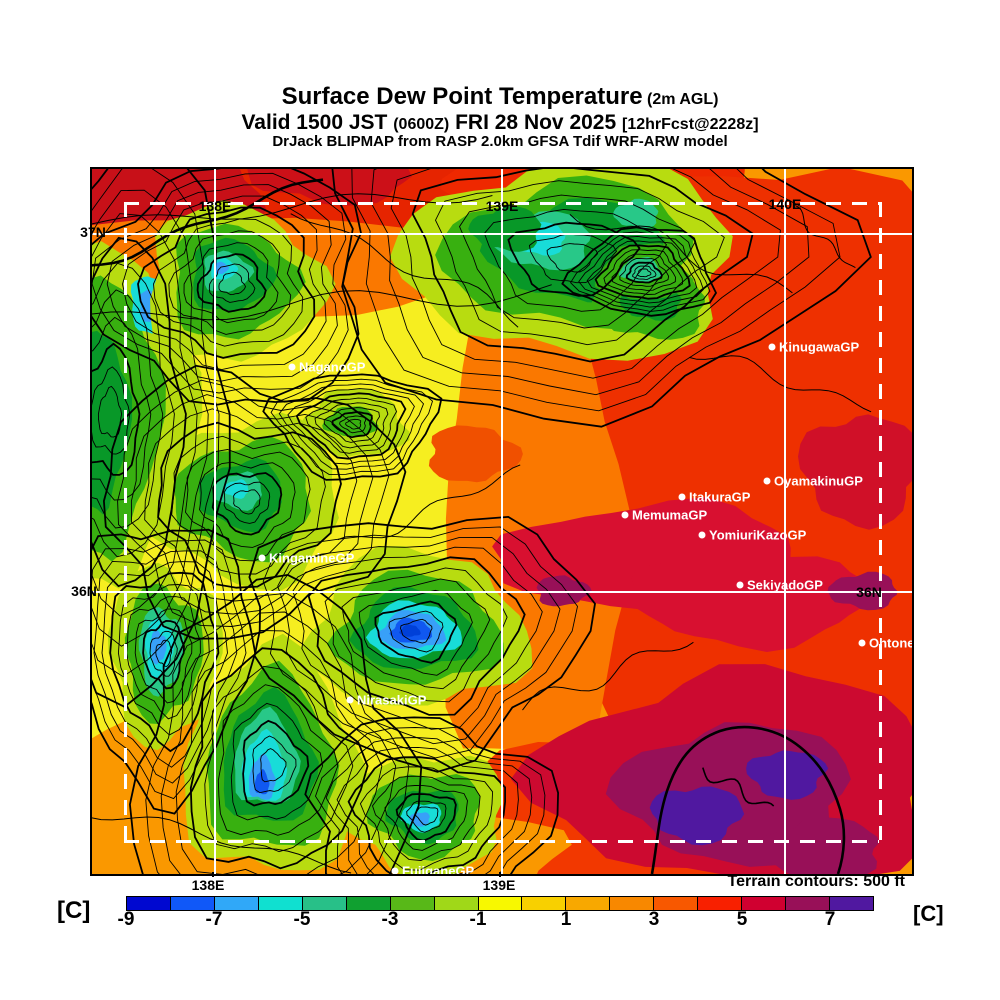 The height and width of the screenshot is (1000, 1000). I want to click on axis-tick-139e, so click(500, 874).